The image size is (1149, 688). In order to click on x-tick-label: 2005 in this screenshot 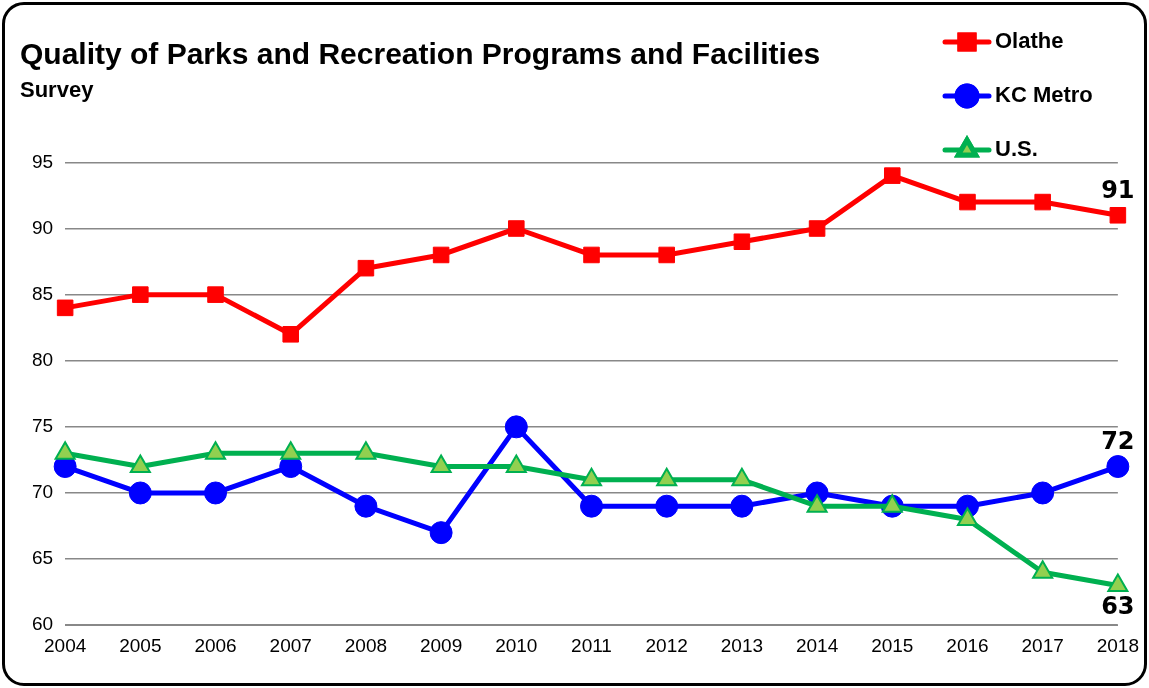, I will do `click(140, 645)`.